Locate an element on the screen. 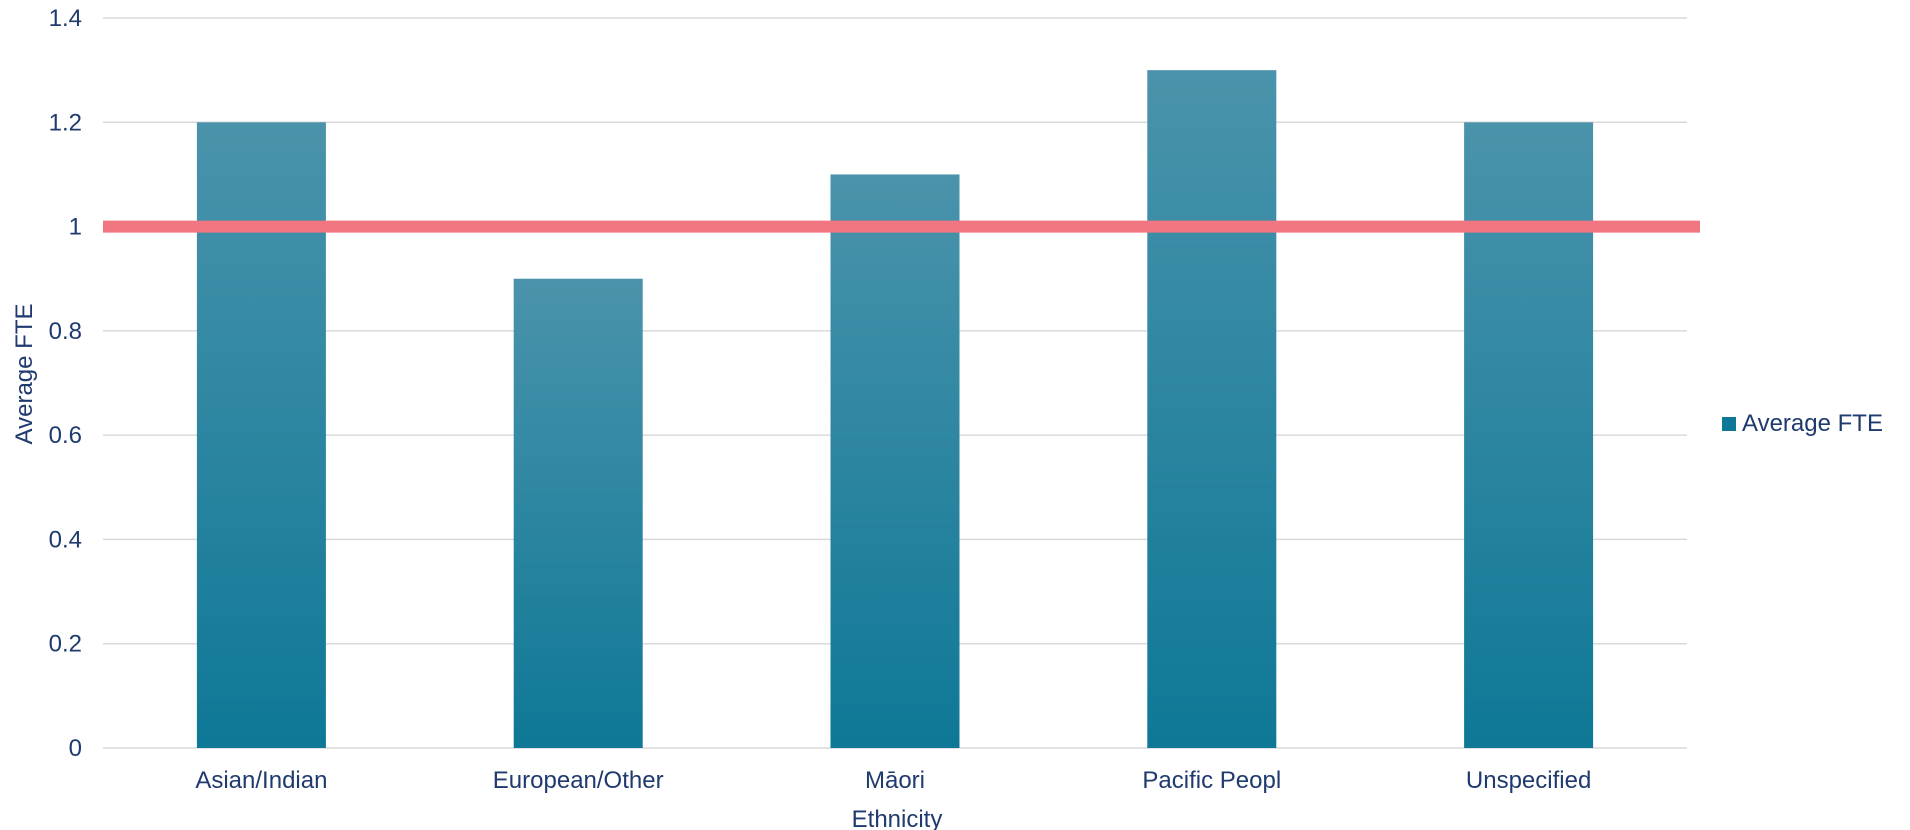 The image size is (1910, 830). x-tick-label: European/Other is located at coordinates (578, 780).